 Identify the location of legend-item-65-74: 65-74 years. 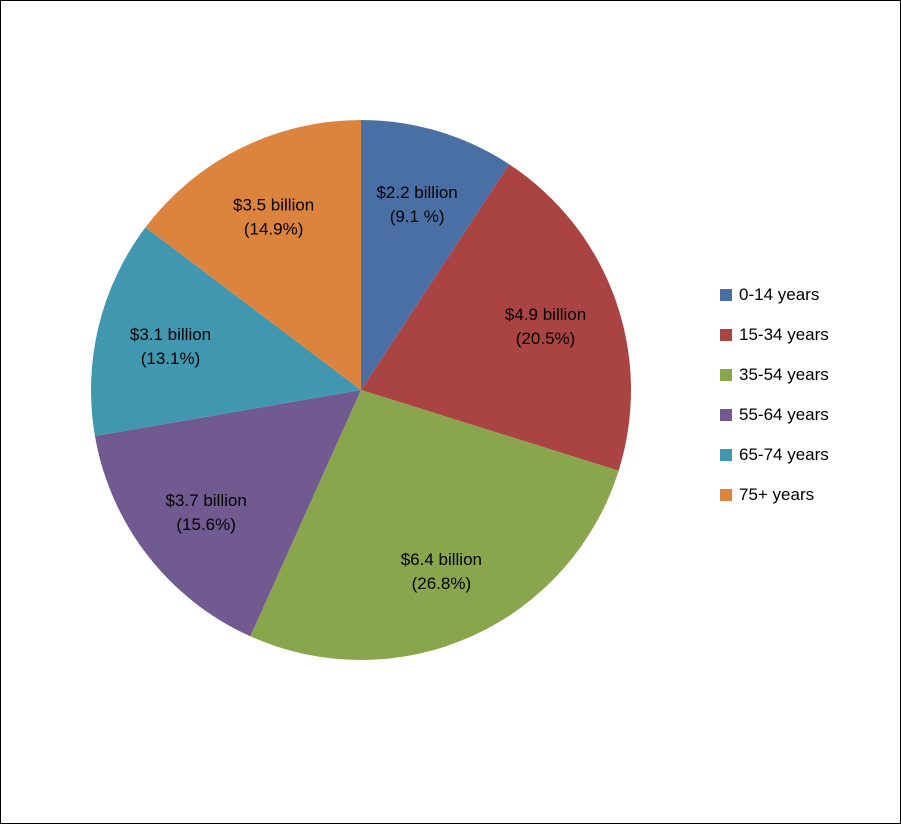
(774, 455).